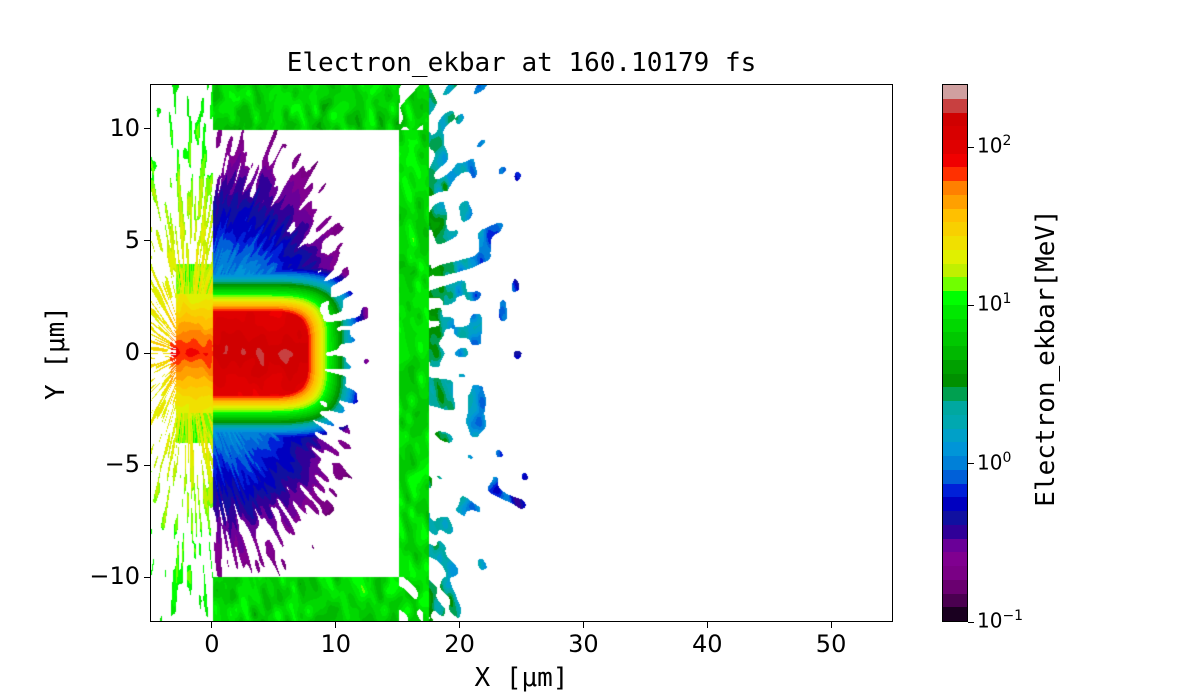 This screenshot has width=1200, height=700. Describe the element at coordinates (583, 644) in the screenshot. I see `x-tick-label: 30` at that location.